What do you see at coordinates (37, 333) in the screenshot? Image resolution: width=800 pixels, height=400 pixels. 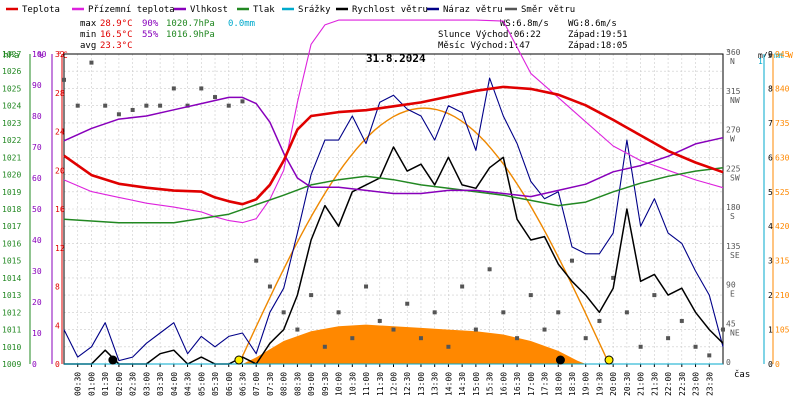 I see `pct-tick-label: 10` at bounding box center [37, 333].